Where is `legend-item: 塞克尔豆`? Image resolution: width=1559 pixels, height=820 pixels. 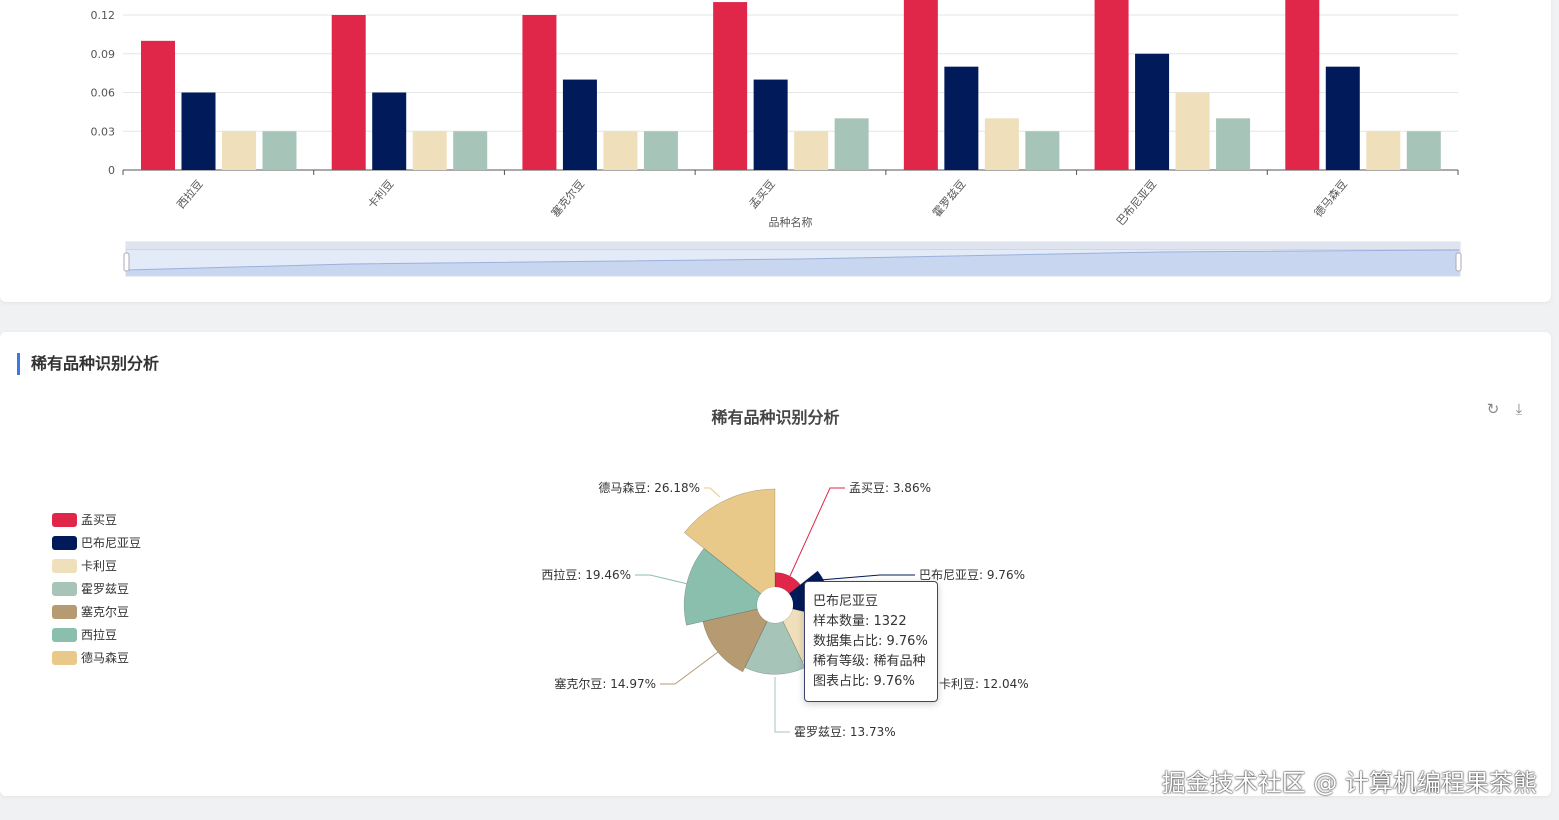 legend-item: 塞克尔豆 is located at coordinates (96, 611).